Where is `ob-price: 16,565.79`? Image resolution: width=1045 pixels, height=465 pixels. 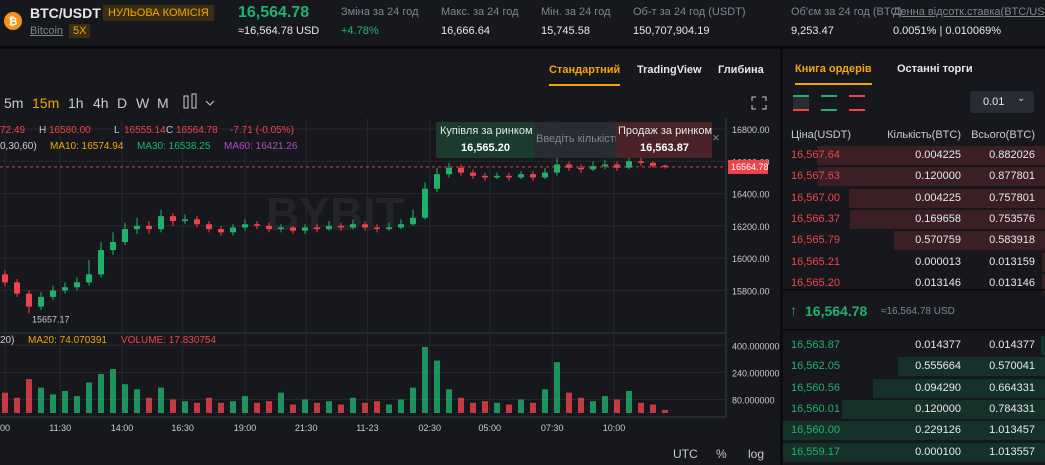 ob-price: 16,565.79 is located at coordinates (815, 240).